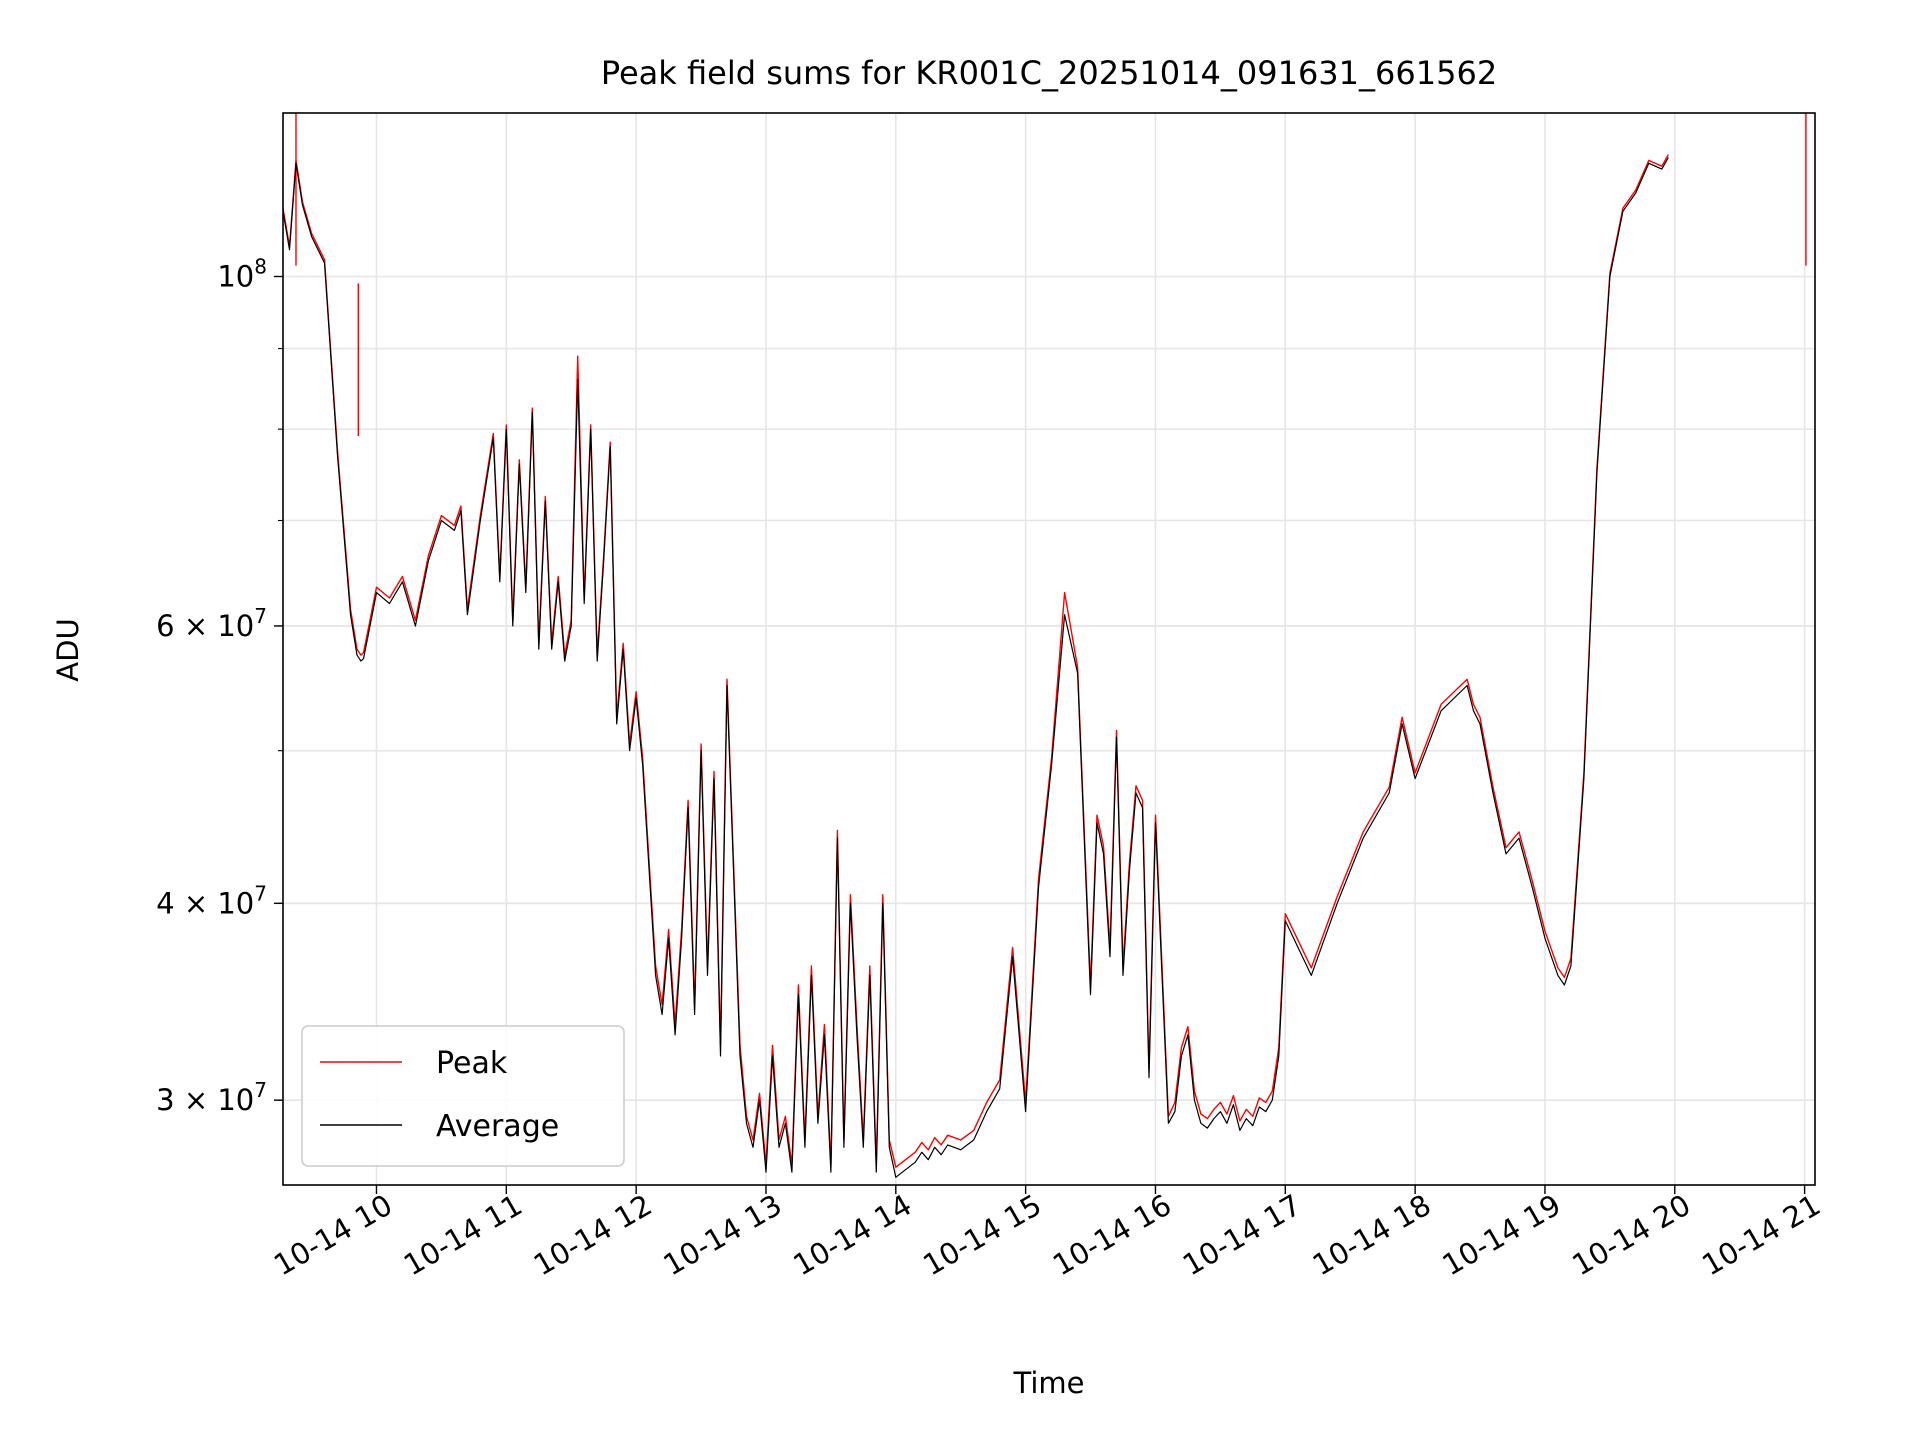 Image resolution: width=1920 pixels, height=1440 pixels. What do you see at coordinates (68, 649) in the screenshot?
I see `y-axis-label: ADU` at bounding box center [68, 649].